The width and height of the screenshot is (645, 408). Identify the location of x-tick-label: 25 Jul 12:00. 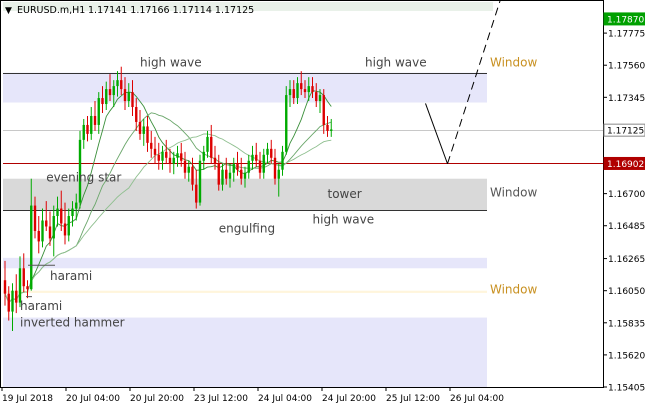
(413, 399).